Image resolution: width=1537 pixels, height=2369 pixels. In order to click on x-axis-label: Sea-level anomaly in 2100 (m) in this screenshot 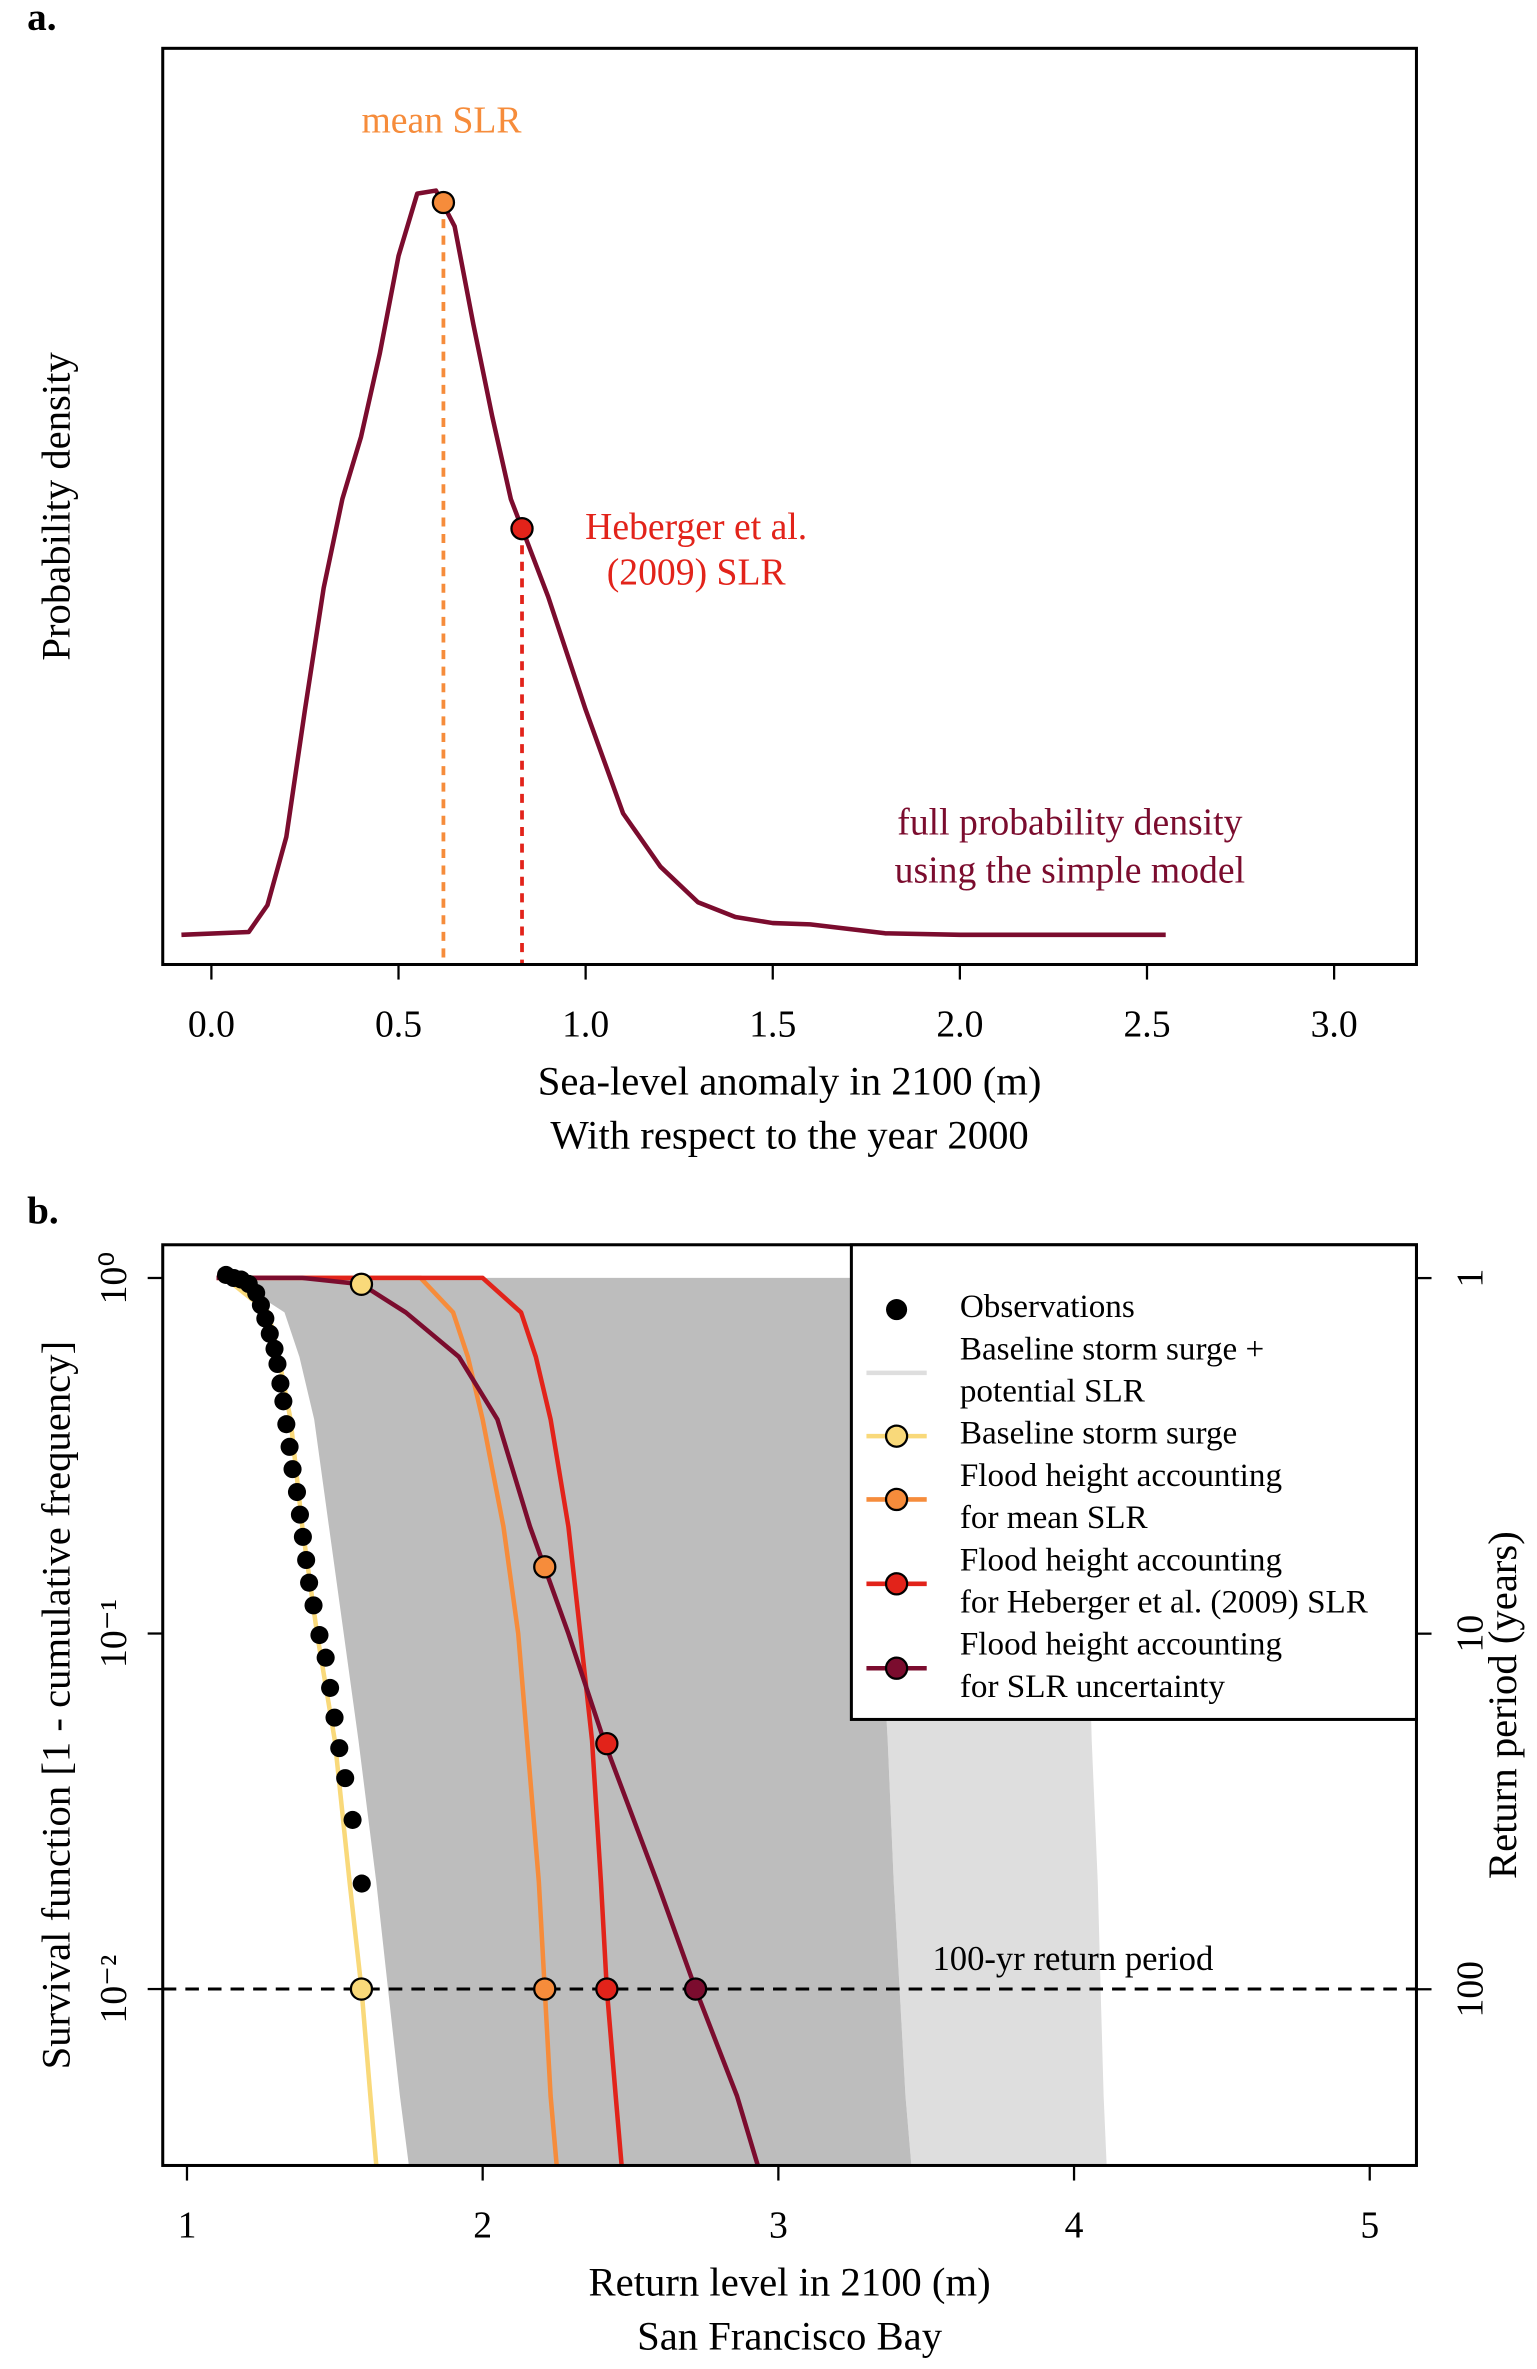, I will do `click(790, 1080)`.